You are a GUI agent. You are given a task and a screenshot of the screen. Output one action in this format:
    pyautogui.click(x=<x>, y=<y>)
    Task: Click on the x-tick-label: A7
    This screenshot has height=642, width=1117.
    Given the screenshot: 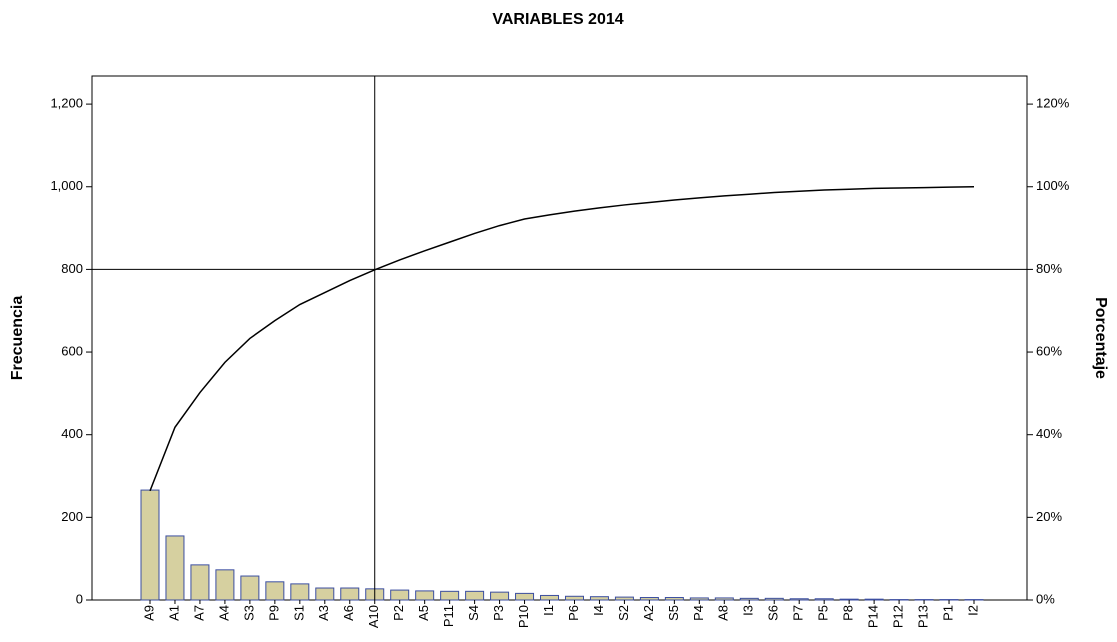 What is the action you would take?
    pyautogui.click(x=198, y=613)
    